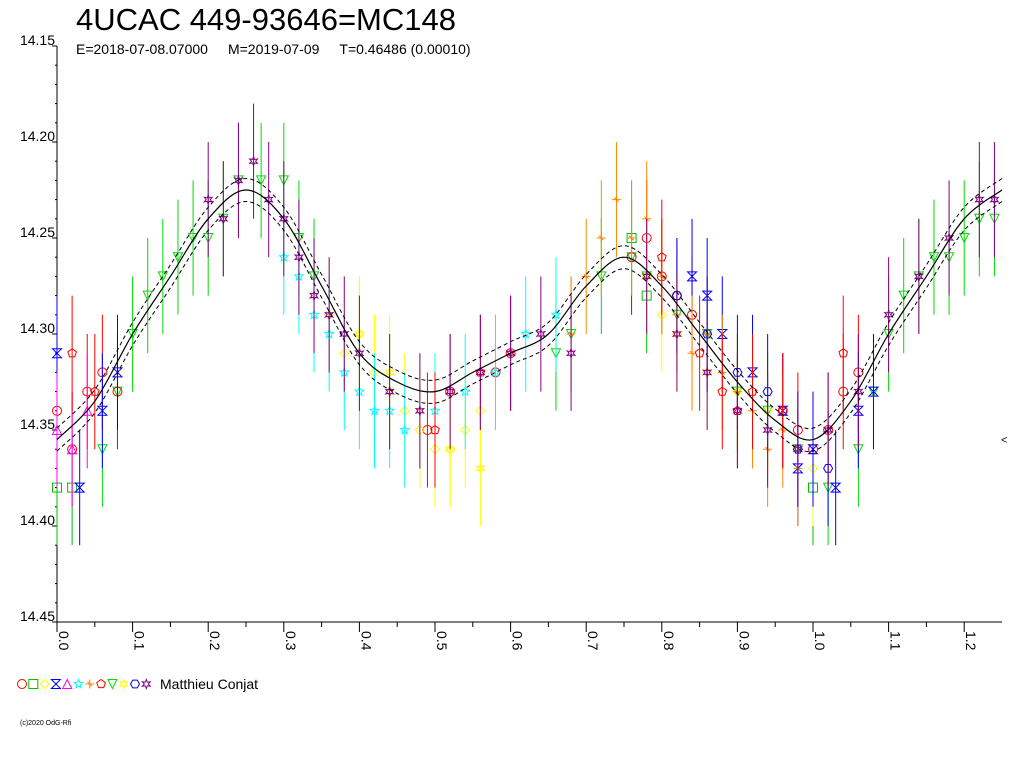 Image resolution: width=1024 pixels, height=768 pixels. I want to click on x-tick-label: 0.6, so click(518, 641).